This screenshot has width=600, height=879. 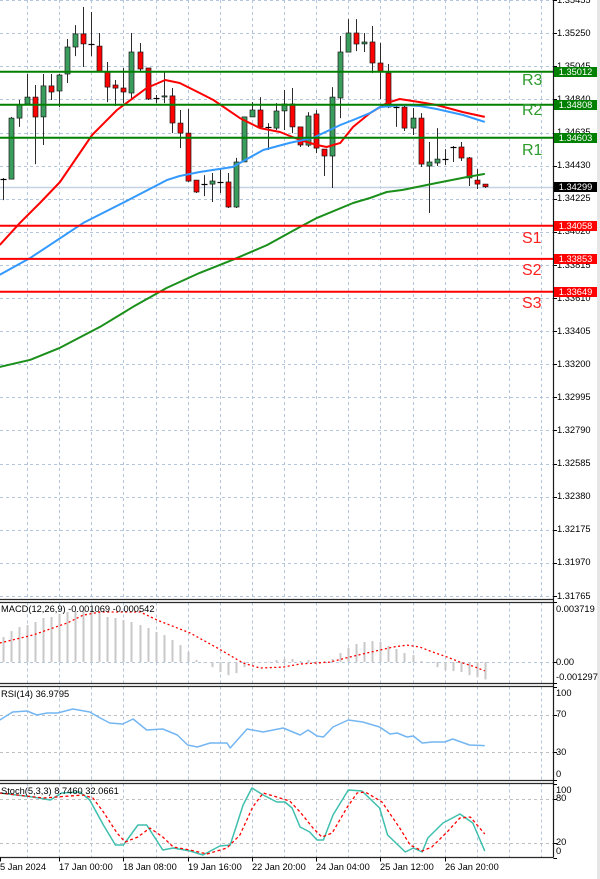 I want to click on rsi-panel, so click(x=277, y=733).